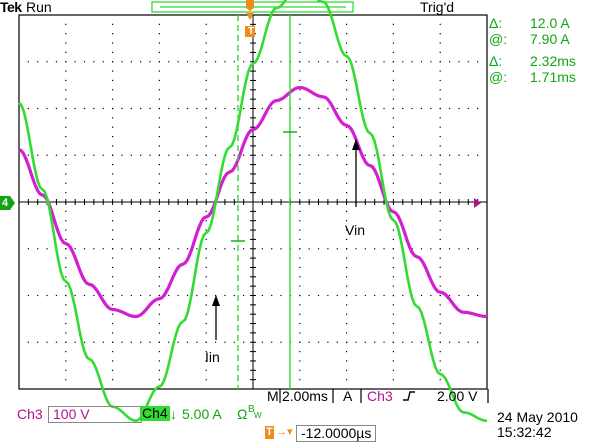 This screenshot has height=442, width=591. I want to click on trigger-position-value: -12.0000µs, so click(336, 433).